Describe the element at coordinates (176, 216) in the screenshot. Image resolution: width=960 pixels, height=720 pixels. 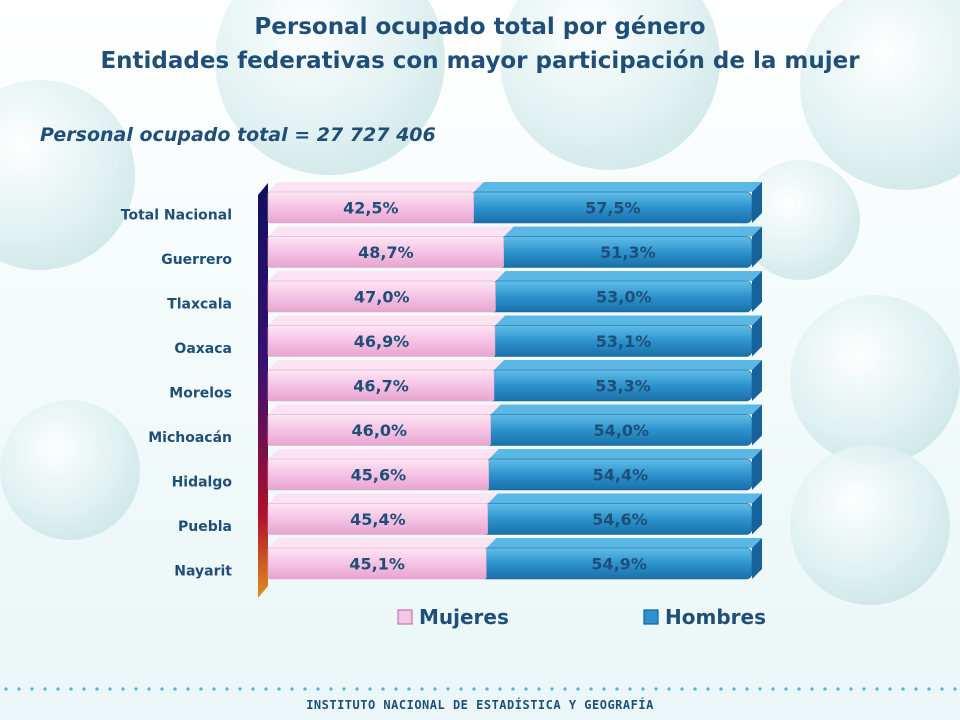
I see `category-label: Total Nacional` at that location.